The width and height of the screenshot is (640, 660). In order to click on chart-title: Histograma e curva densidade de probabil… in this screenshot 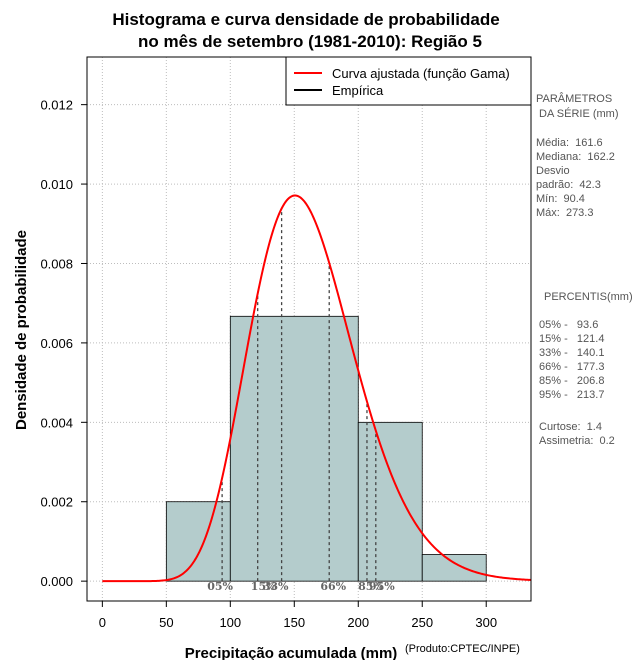, I will do `click(305, 30)`.